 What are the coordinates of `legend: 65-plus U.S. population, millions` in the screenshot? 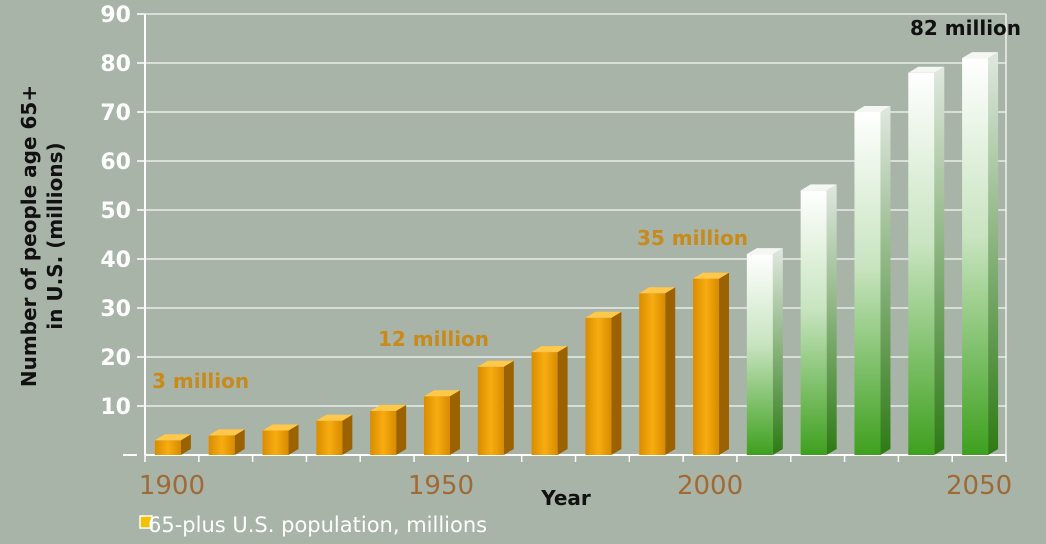 It's located at (313, 525).